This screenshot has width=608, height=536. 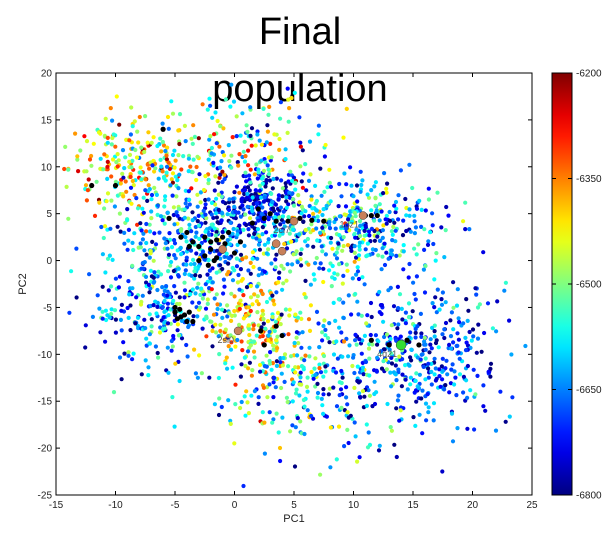 I want to click on labeled-point, so click(x=238, y=331).